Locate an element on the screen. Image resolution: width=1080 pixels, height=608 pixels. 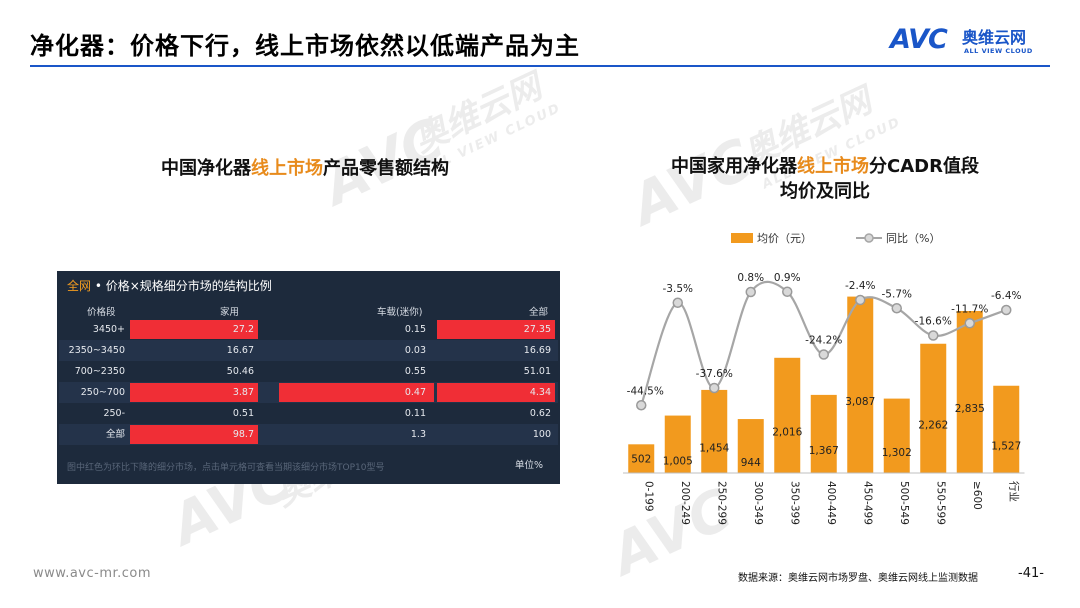
category-label: 行业 is located at coordinates (1013, 491).